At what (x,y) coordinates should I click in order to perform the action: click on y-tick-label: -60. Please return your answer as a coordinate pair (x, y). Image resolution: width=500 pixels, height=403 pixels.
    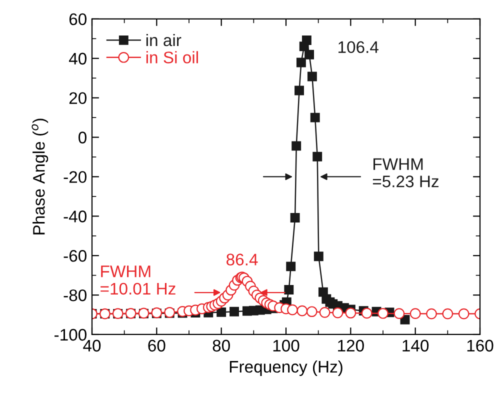
    Looking at the image, I should click on (75, 256).